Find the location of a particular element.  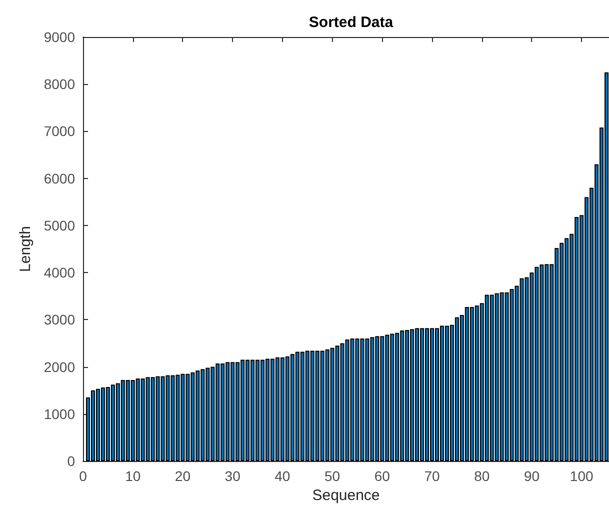

y-tick-label: 3000 is located at coordinates (60, 320).